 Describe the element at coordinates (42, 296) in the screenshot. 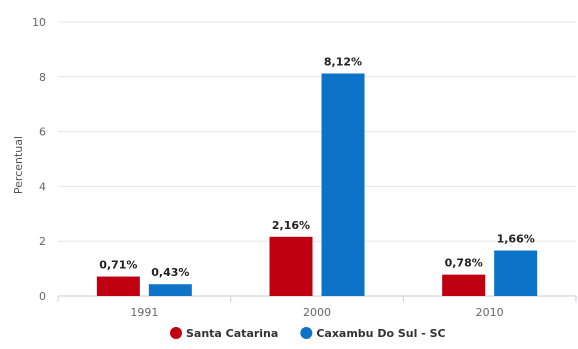

I see `y-tick-label: 0` at that location.